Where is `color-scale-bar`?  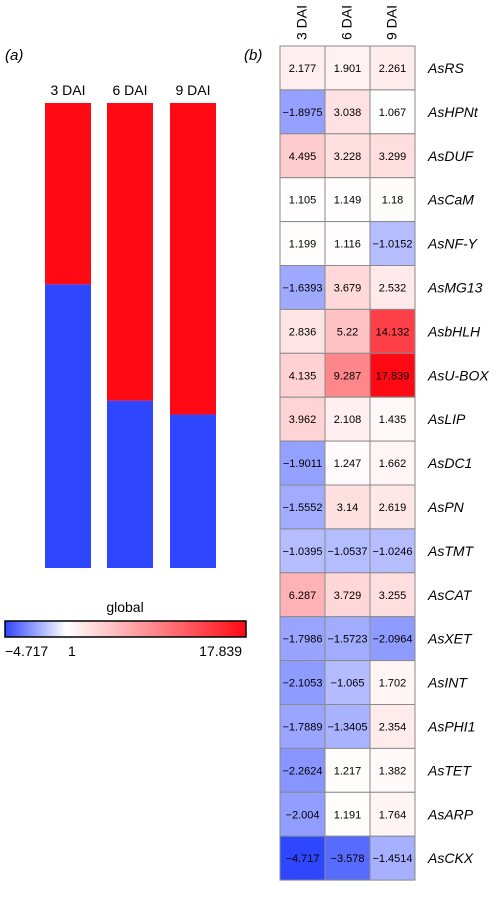
color-scale-bar is located at coordinates (125, 629).